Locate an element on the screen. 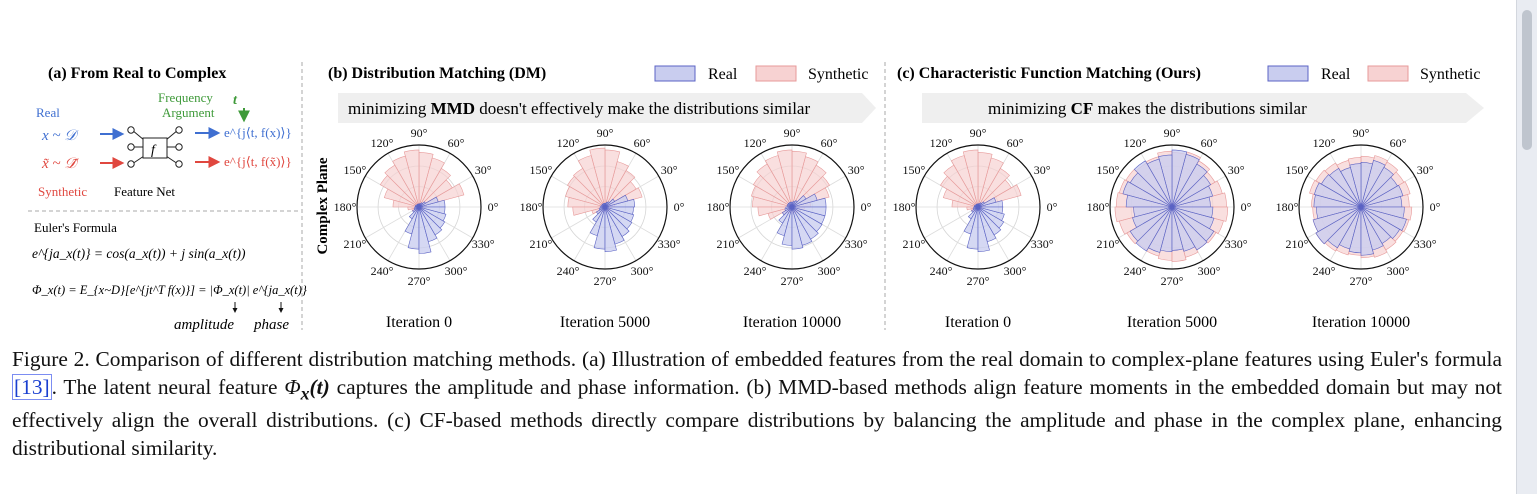 This screenshot has height=494, width=1537. phi-argument: (t) is located at coordinates (319, 386).